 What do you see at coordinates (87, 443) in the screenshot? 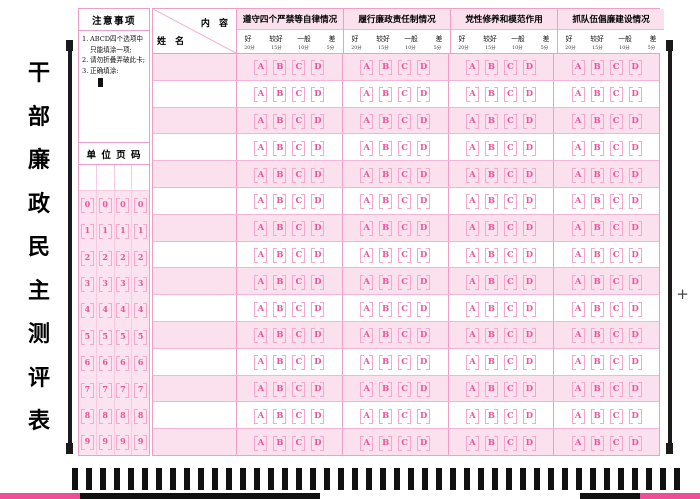
I see `digit-bubble-9: 9` at bounding box center [87, 443].